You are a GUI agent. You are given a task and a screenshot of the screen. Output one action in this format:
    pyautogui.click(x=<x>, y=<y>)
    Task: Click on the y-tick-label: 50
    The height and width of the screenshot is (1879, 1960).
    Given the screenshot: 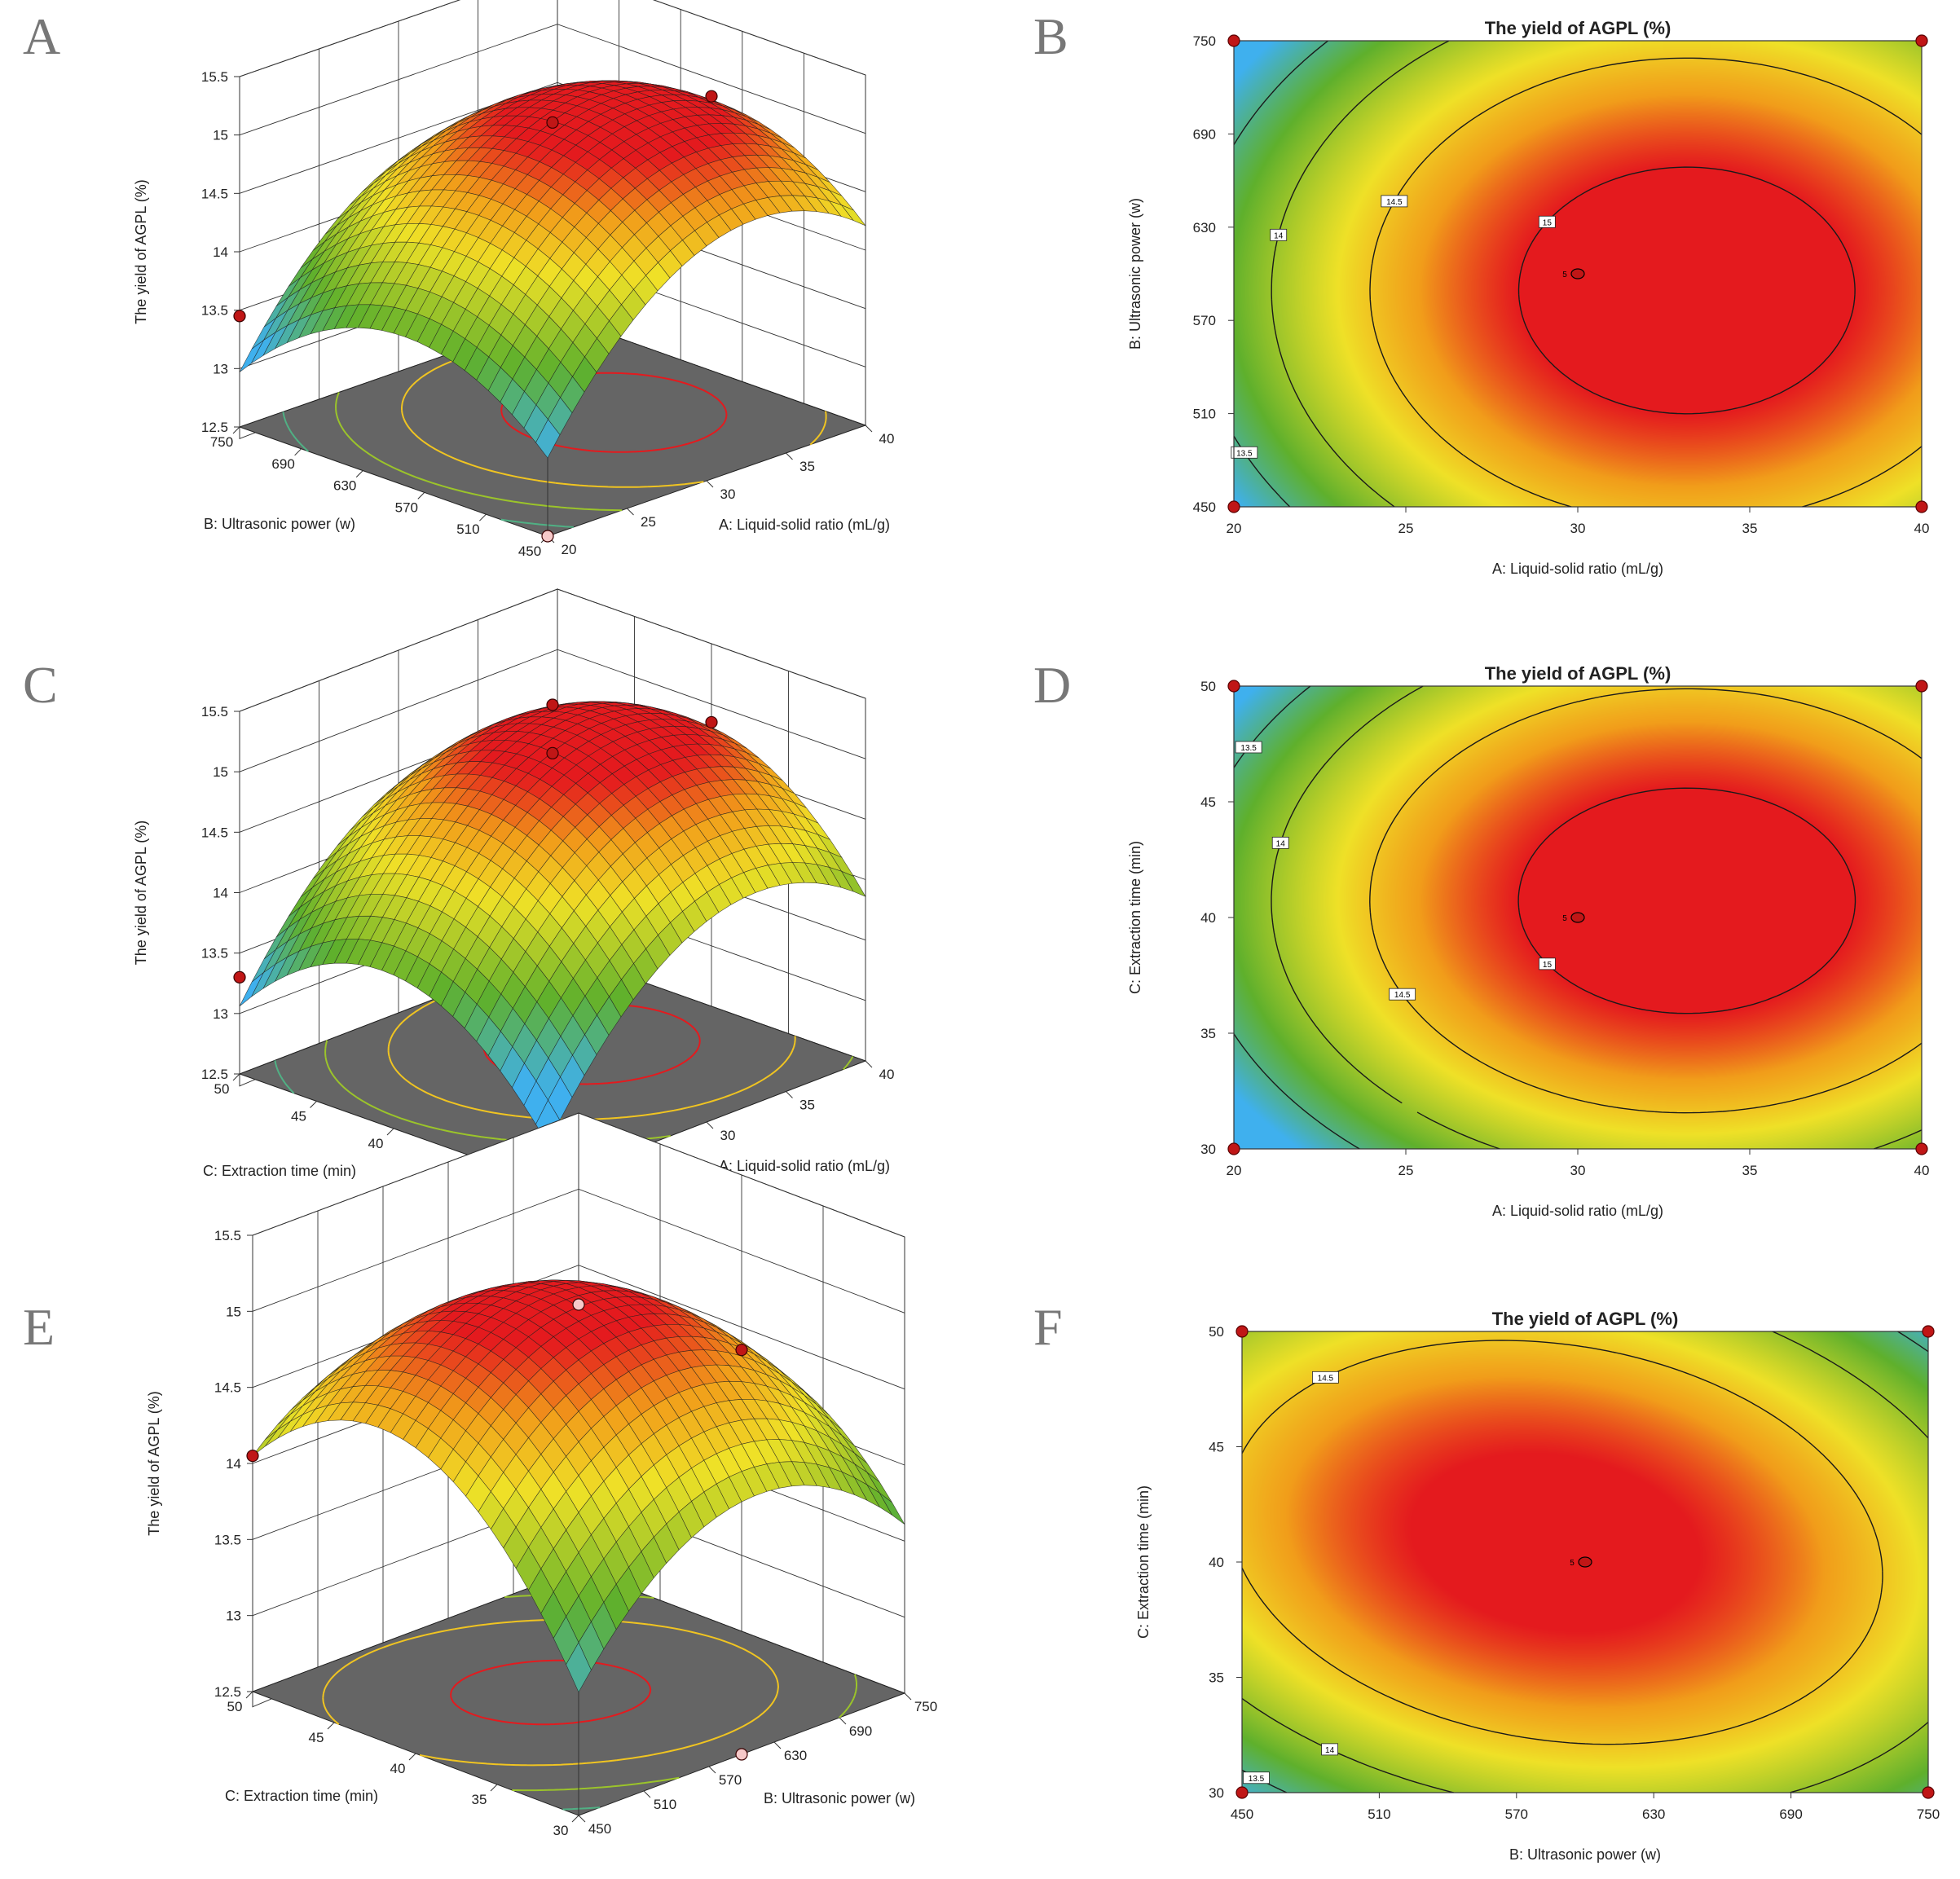 What is the action you would take?
    pyautogui.click(x=222, y=1089)
    